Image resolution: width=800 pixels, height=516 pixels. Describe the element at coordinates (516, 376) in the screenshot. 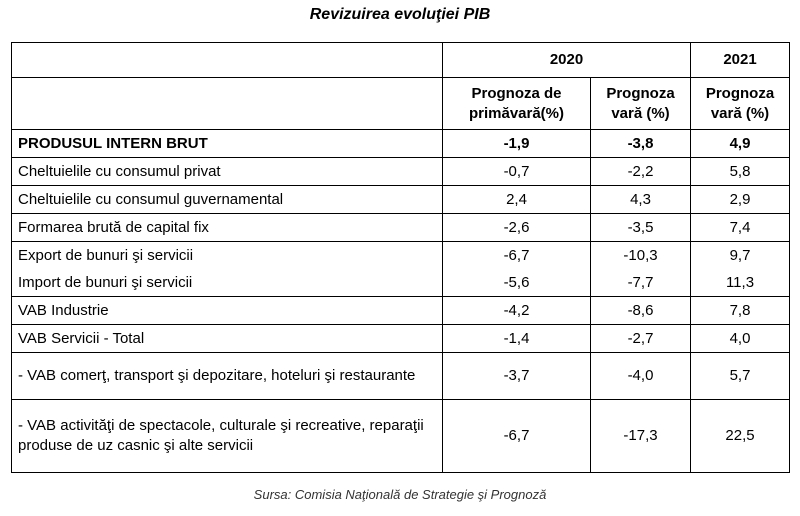

I see `spring-2020-value: -3,7` at that location.